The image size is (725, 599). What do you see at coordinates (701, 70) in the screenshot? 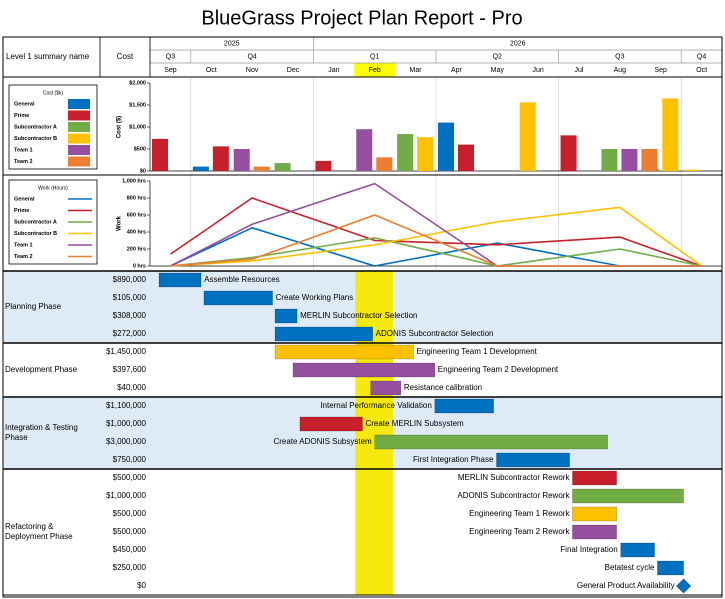
I see `month-label: Oct` at bounding box center [701, 70].